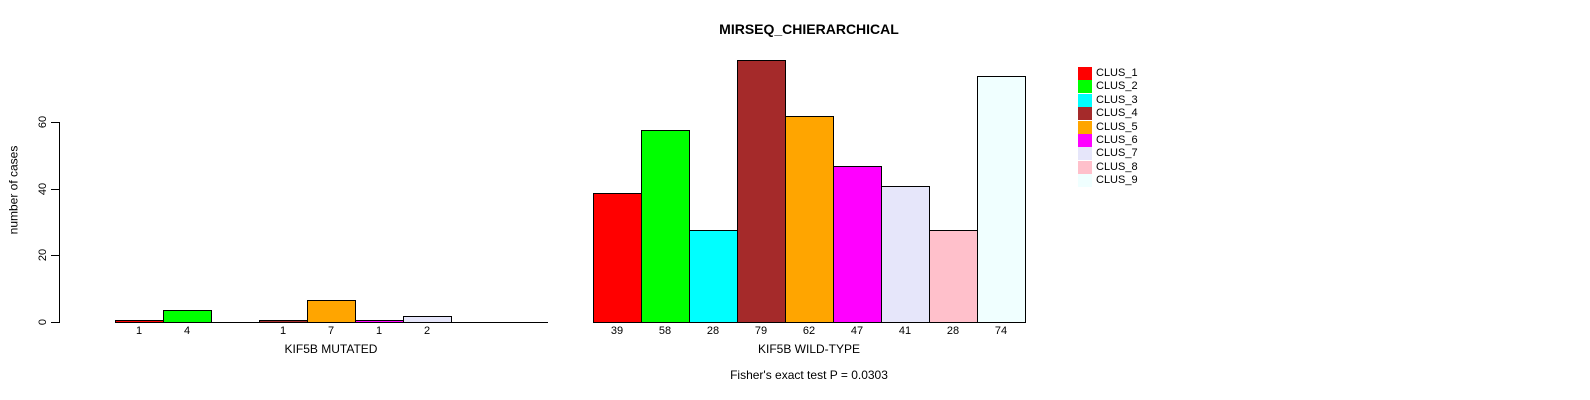  What do you see at coordinates (665, 331) in the screenshot?
I see `bar-value-label: 58` at bounding box center [665, 331].